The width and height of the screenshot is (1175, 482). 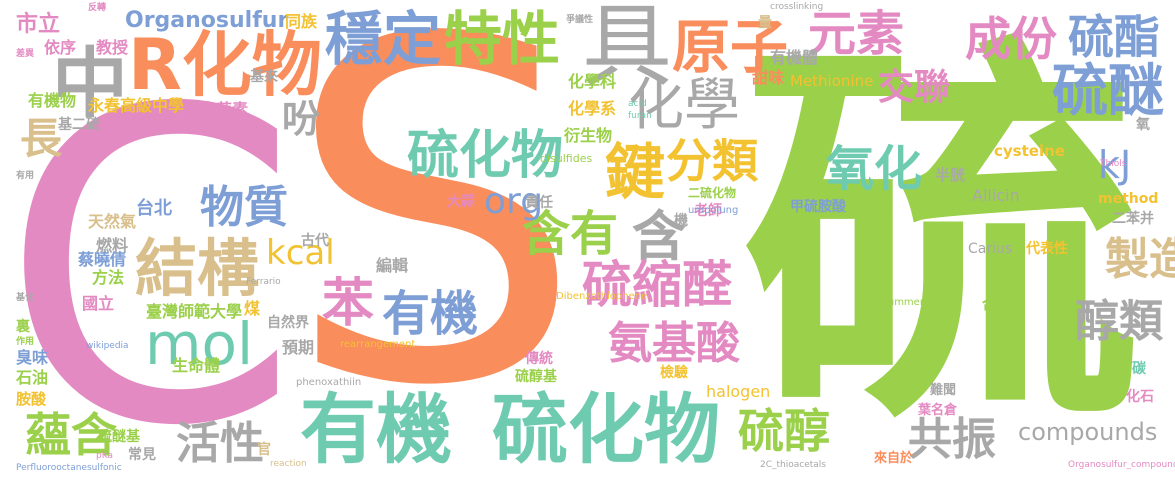 What do you see at coordinates (25, 54) in the screenshot?
I see `word-chayi: 差異` at bounding box center [25, 54].